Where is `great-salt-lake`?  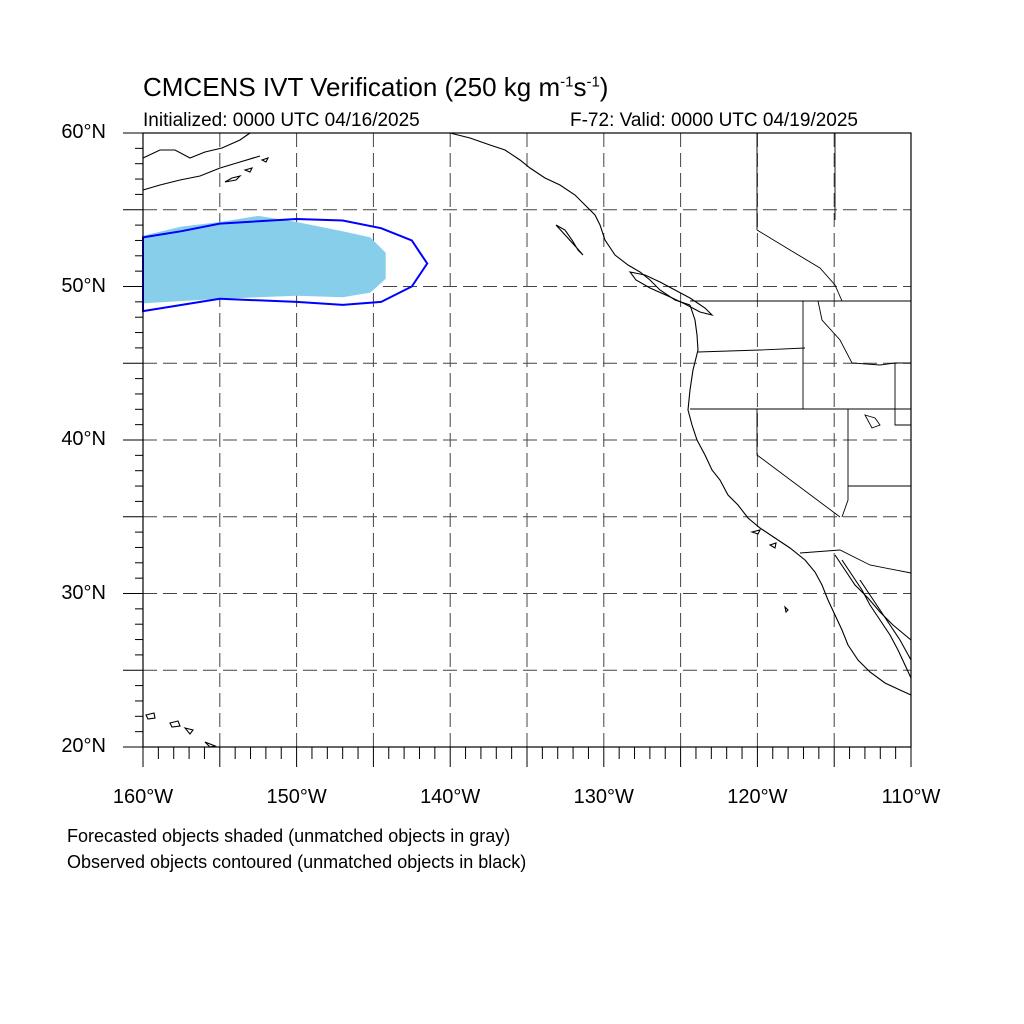 great-salt-lake is located at coordinates (872, 421).